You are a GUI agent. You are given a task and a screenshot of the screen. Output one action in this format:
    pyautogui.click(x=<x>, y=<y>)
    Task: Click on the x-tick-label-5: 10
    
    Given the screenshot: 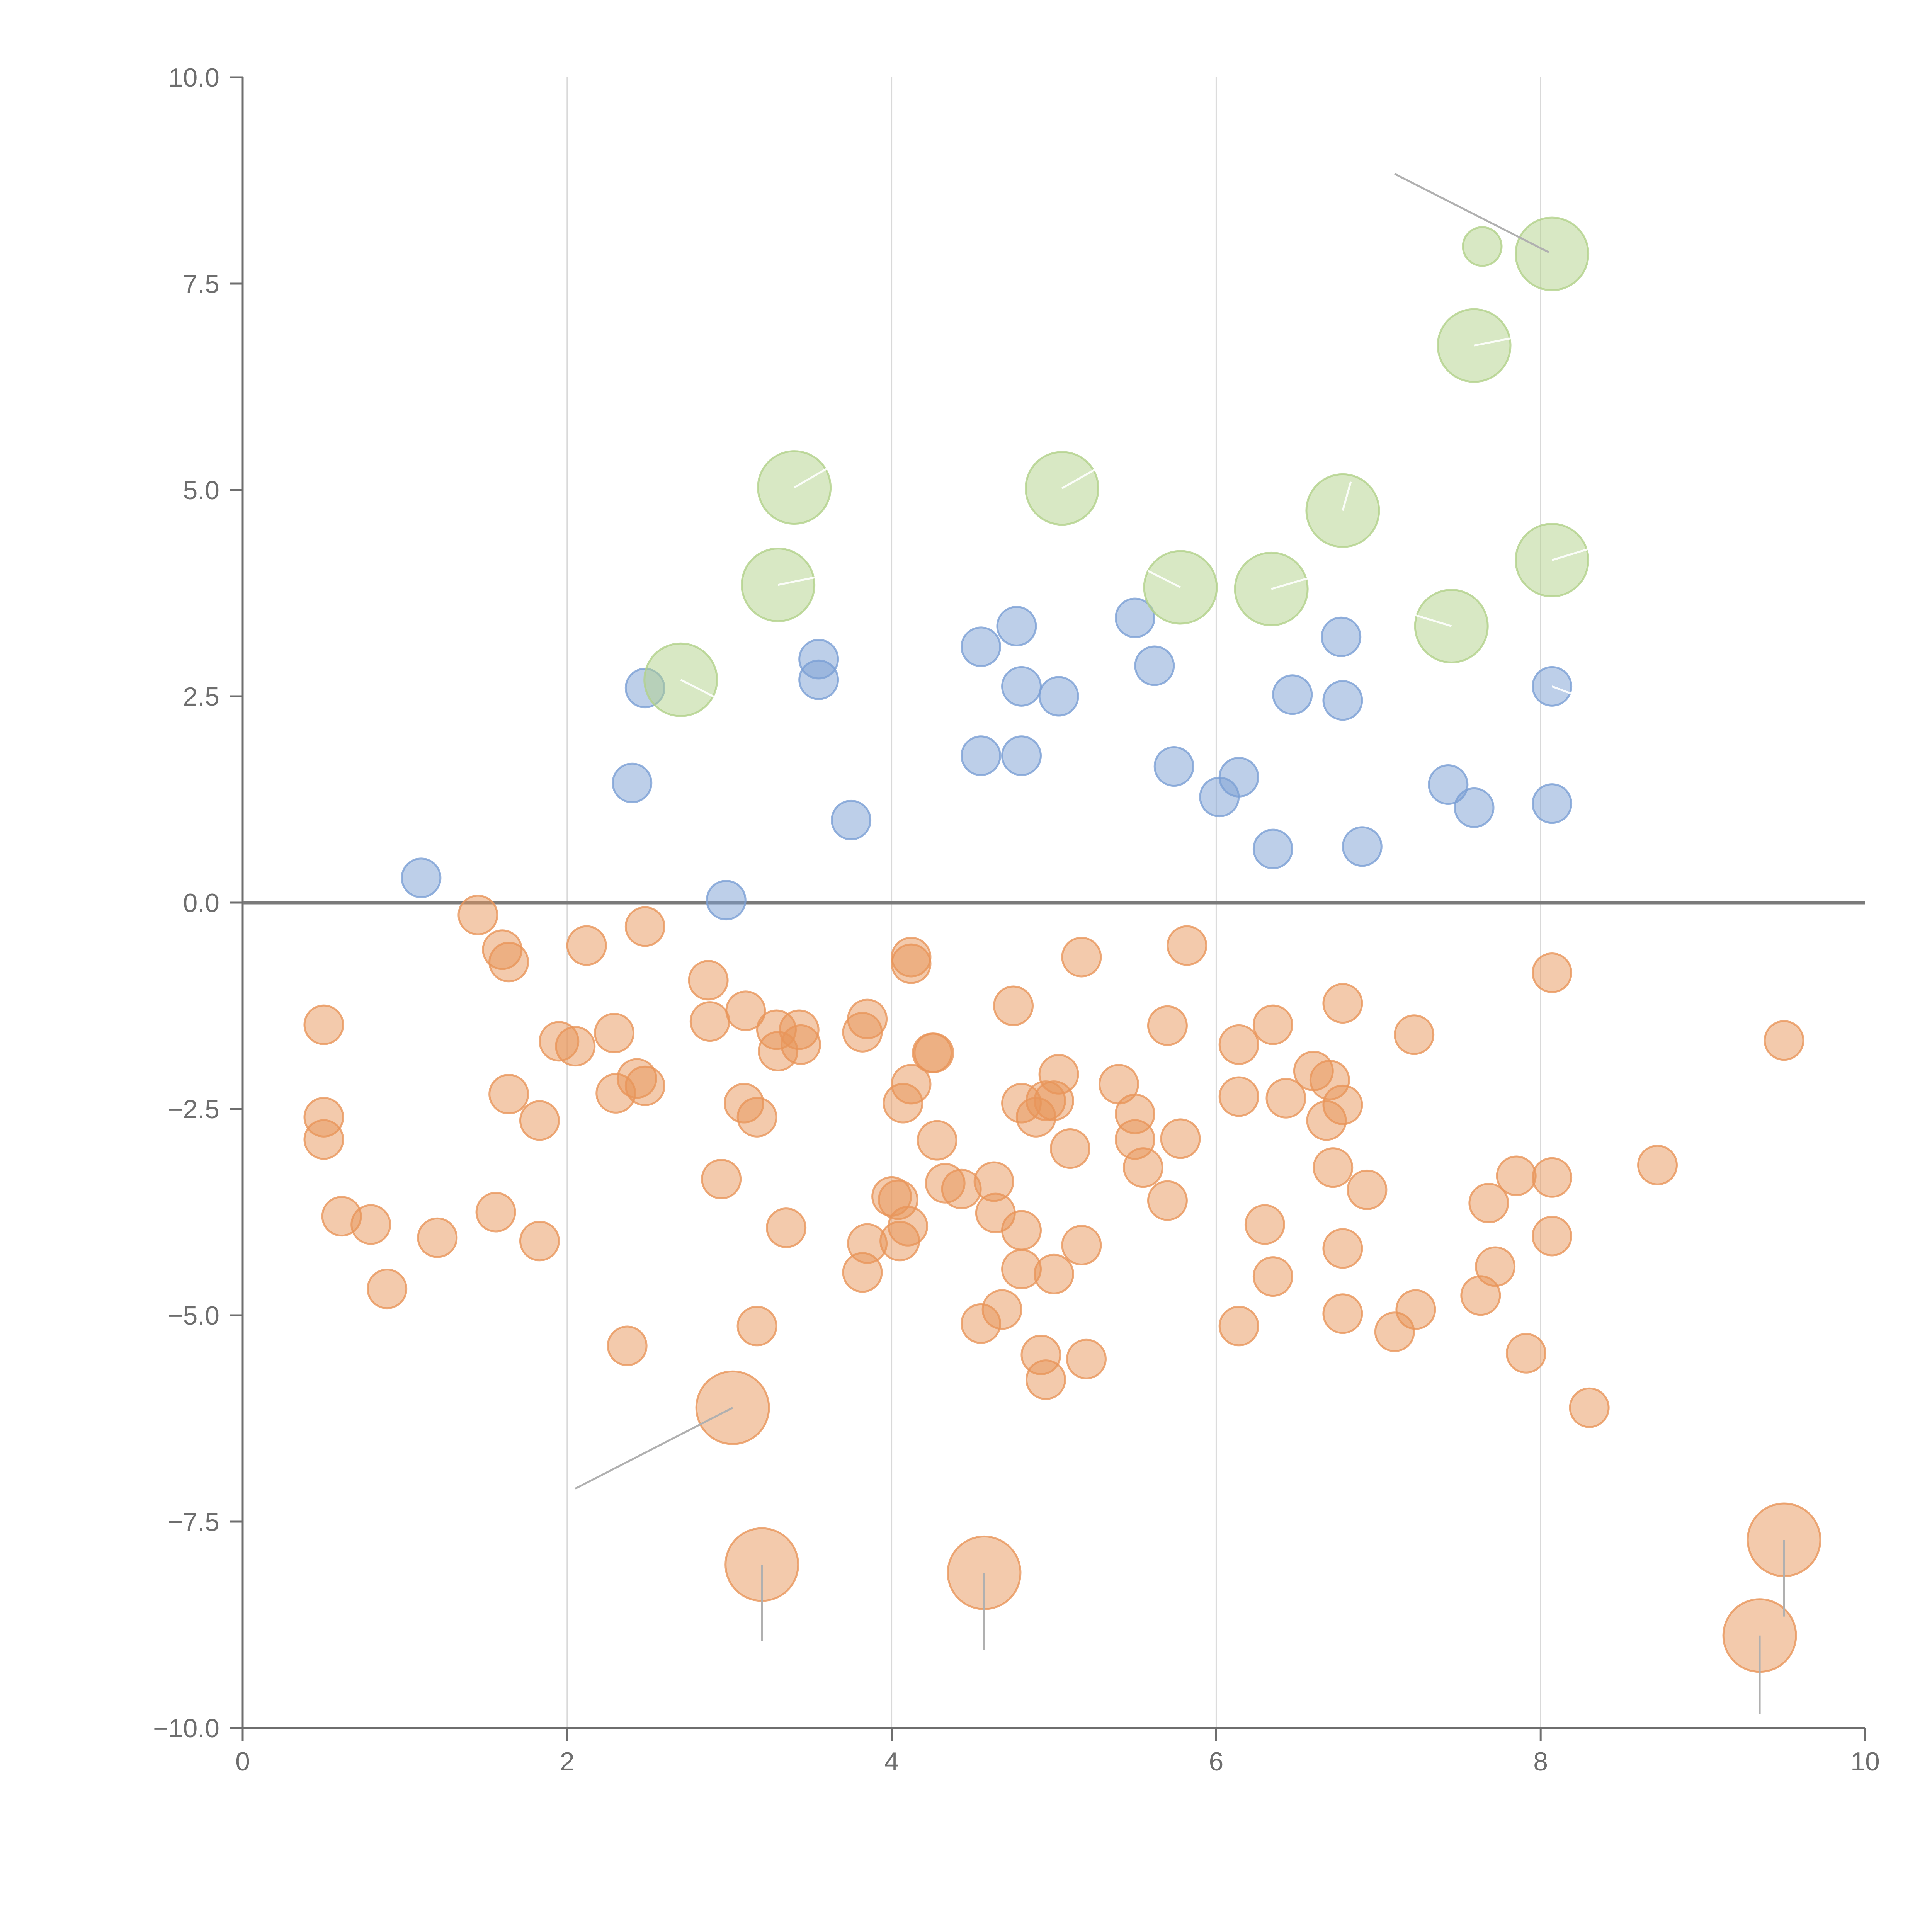 What is the action you would take?
    pyautogui.click(x=1865, y=1761)
    